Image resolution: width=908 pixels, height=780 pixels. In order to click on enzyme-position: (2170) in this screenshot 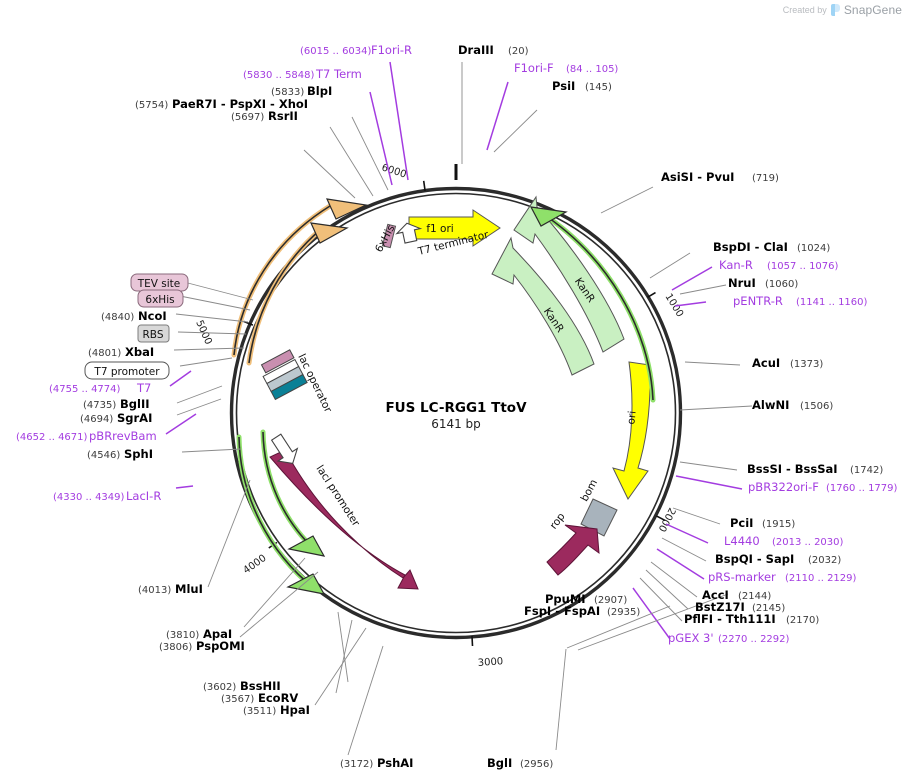, I will do `click(802, 620)`.